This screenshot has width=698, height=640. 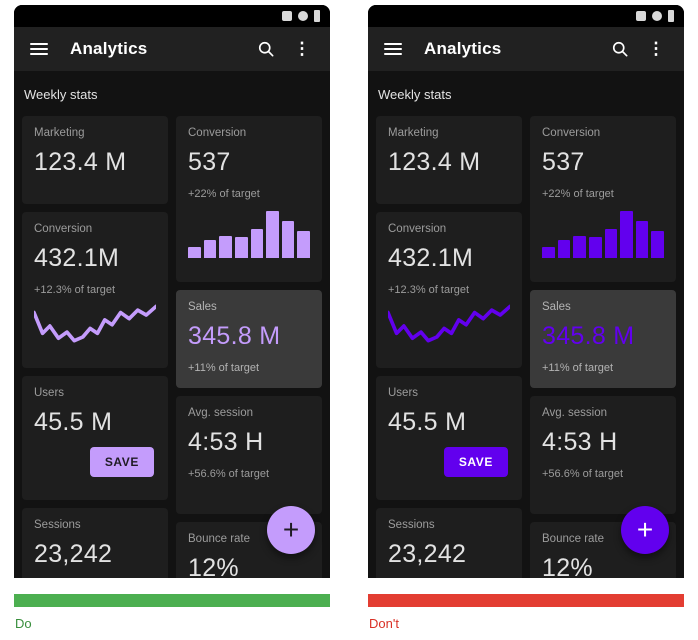 I want to click on dont-indicator-bar, so click(x=526, y=600).